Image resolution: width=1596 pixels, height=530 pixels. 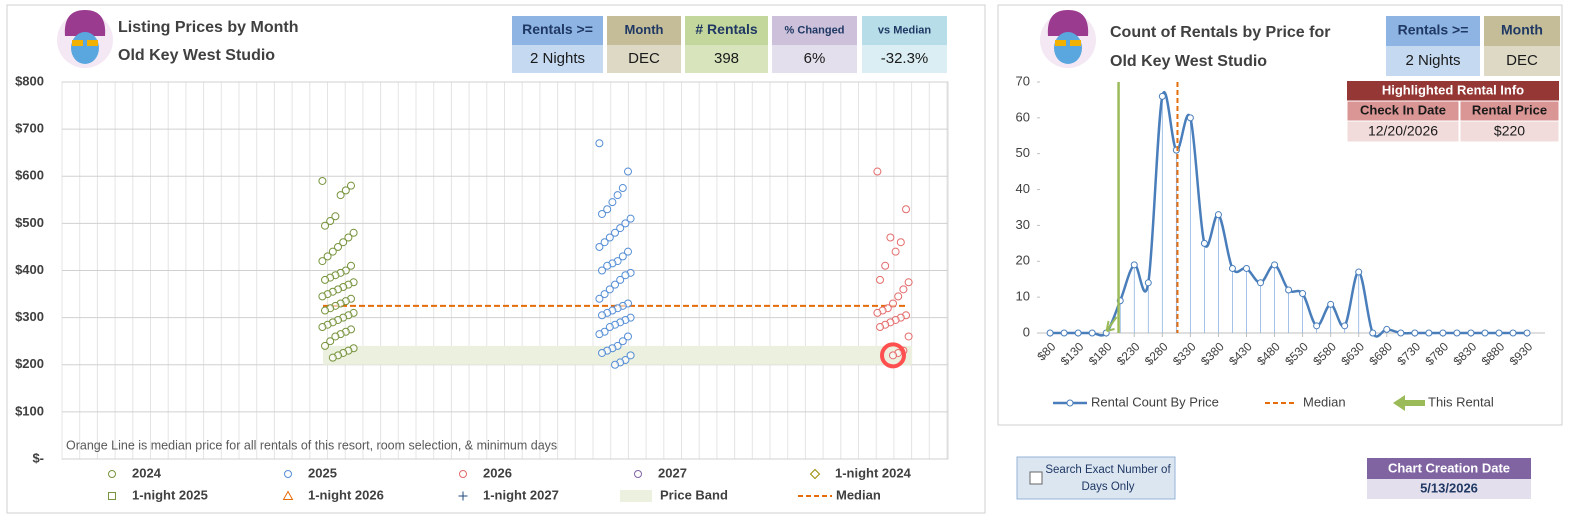 What do you see at coordinates (1108, 478) in the screenshot?
I see `checkbox-label: Search Exact Number of Days Only` at bounding box center [1108, 478].